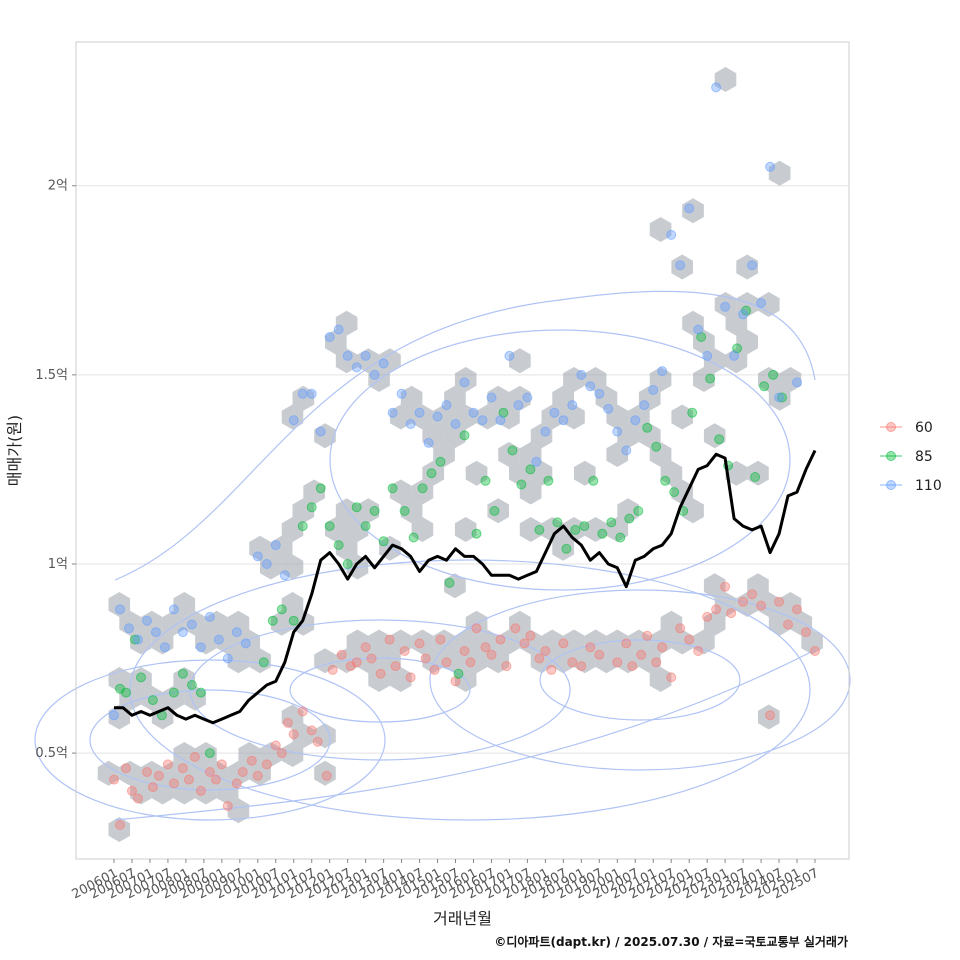 This screenshot has width=960, height=960. Describe the element at coordinates (924, 457) in the screenshot. I see `legend-label: 85` at that location.